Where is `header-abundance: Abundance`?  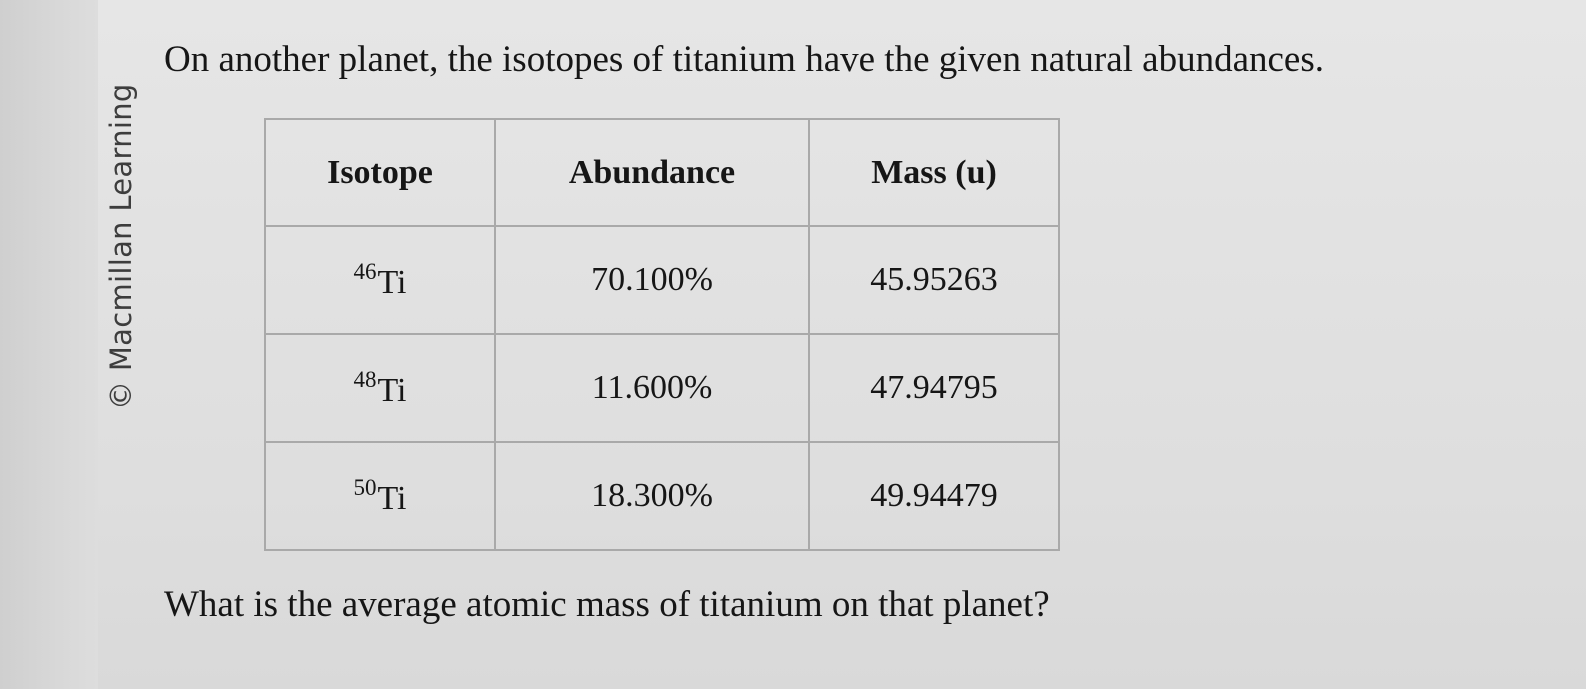
header-abundance: Abundance is located at coordinates (652, 172).